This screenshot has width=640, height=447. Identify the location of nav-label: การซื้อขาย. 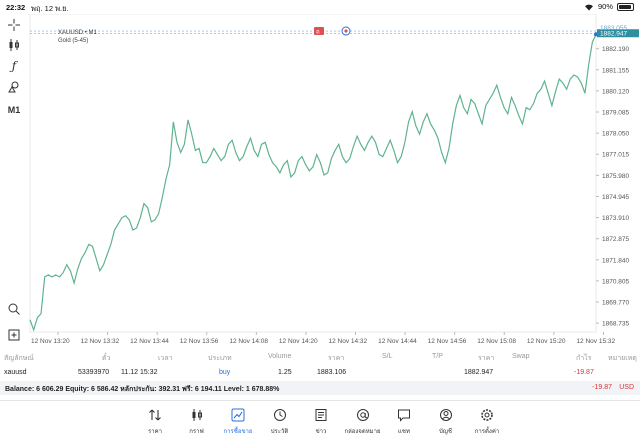
(238, 432).